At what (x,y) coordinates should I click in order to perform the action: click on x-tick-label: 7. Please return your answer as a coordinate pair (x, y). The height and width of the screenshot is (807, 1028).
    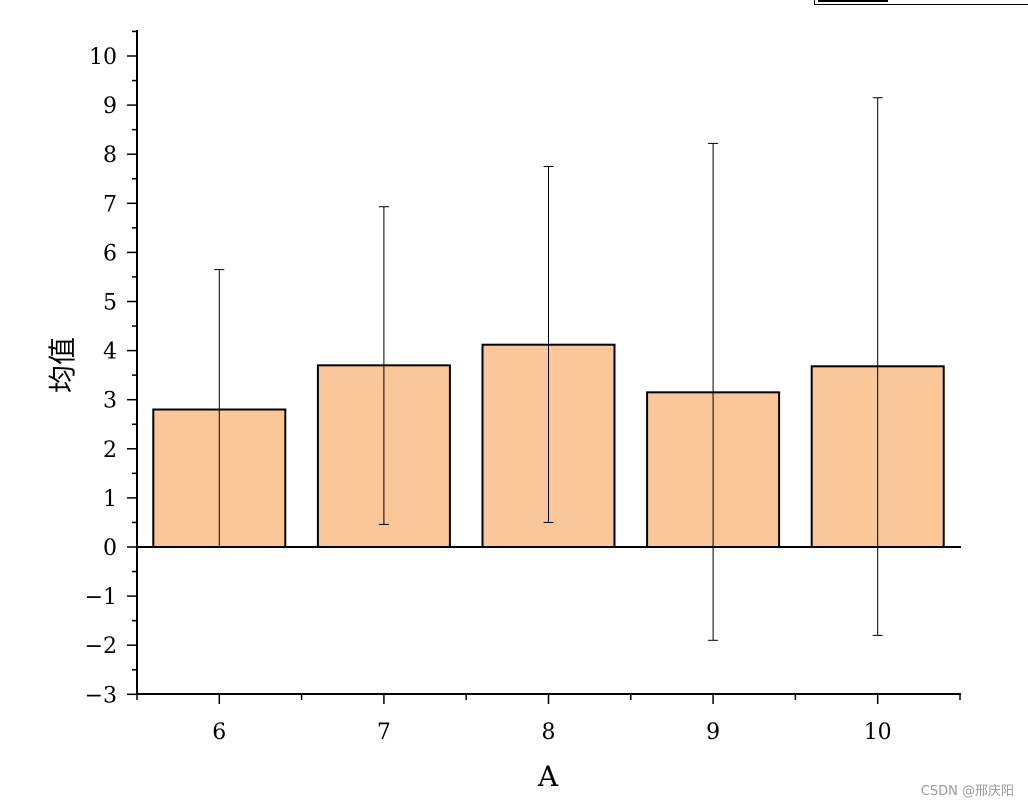
    Looking at the image, I should click on (384, 732).